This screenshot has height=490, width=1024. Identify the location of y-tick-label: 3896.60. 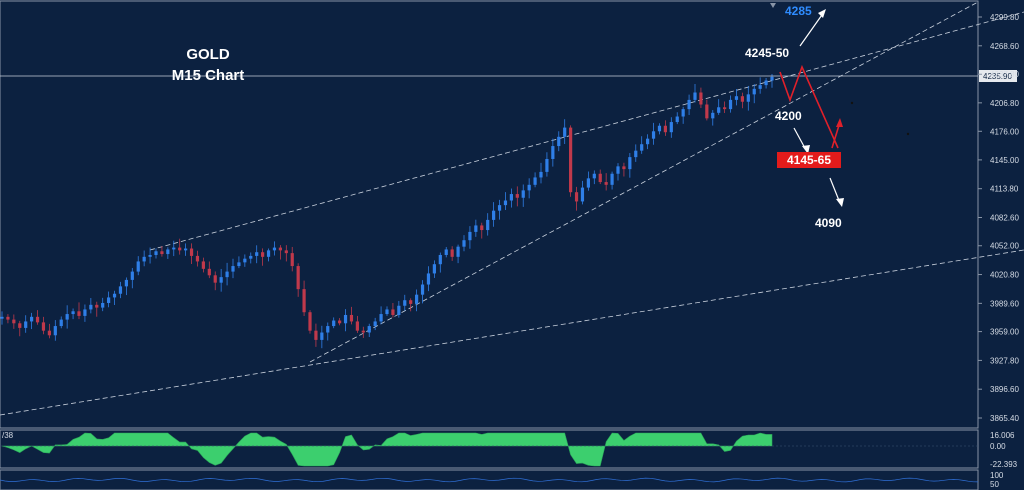
(1004, 389).